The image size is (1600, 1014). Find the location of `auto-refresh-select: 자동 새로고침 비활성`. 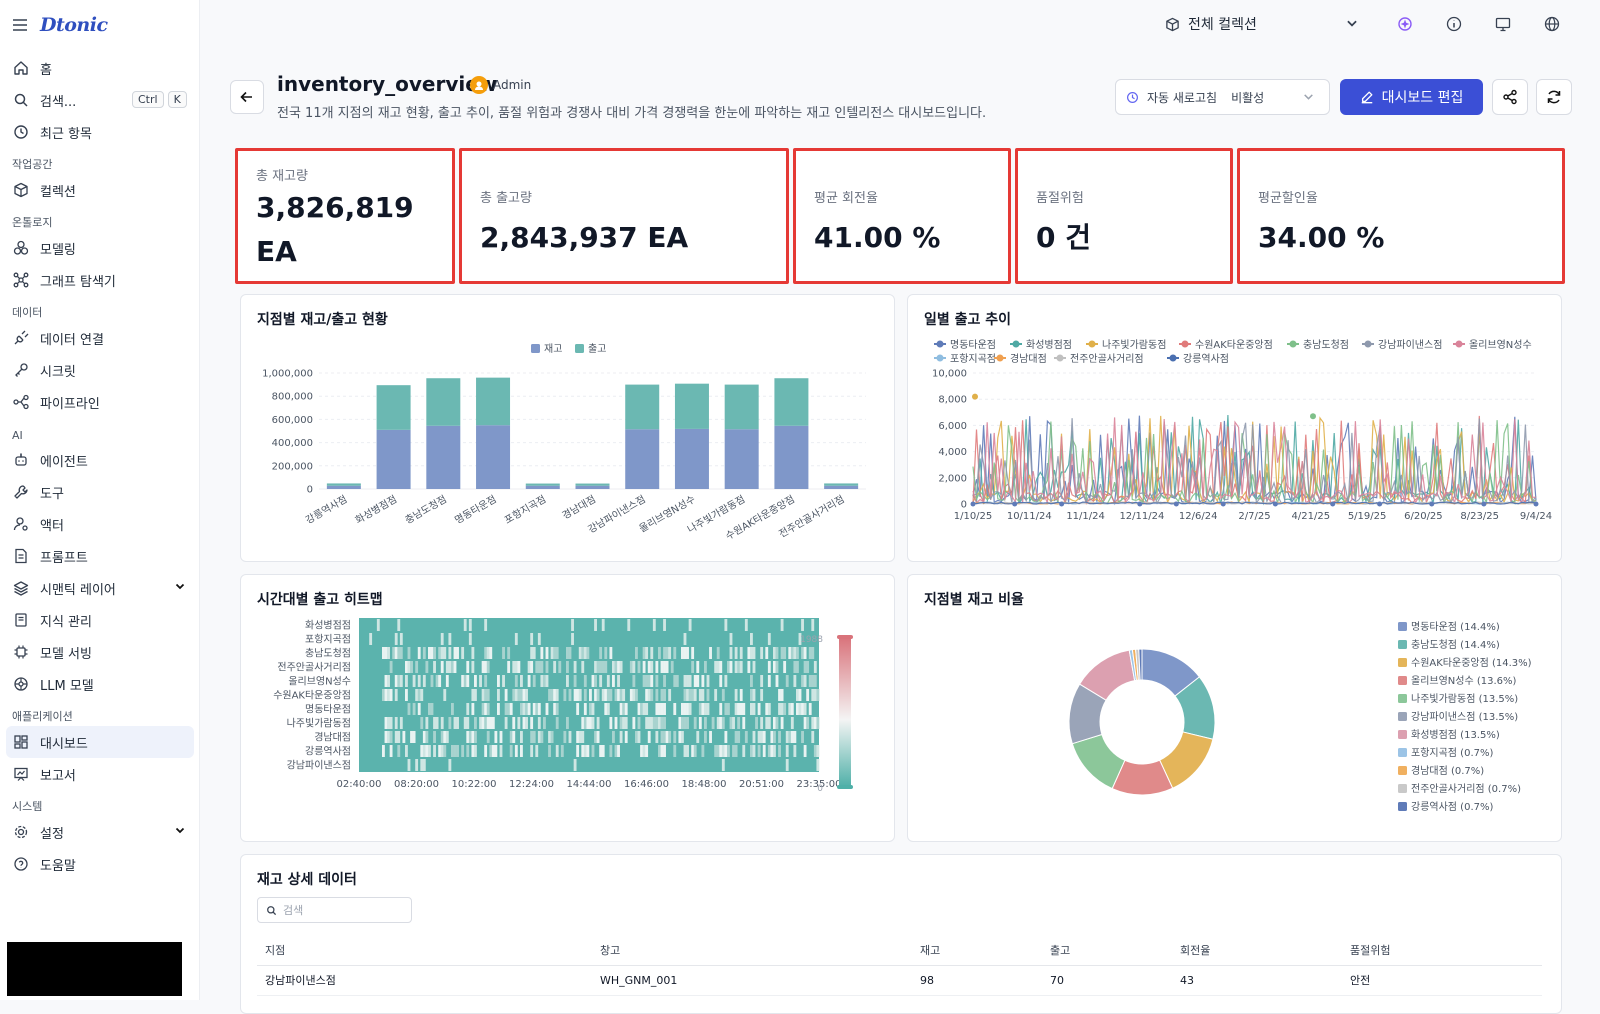

auto-refresh-select: 자동 새로고침 비활성 is located at coordinates (1222, 97).